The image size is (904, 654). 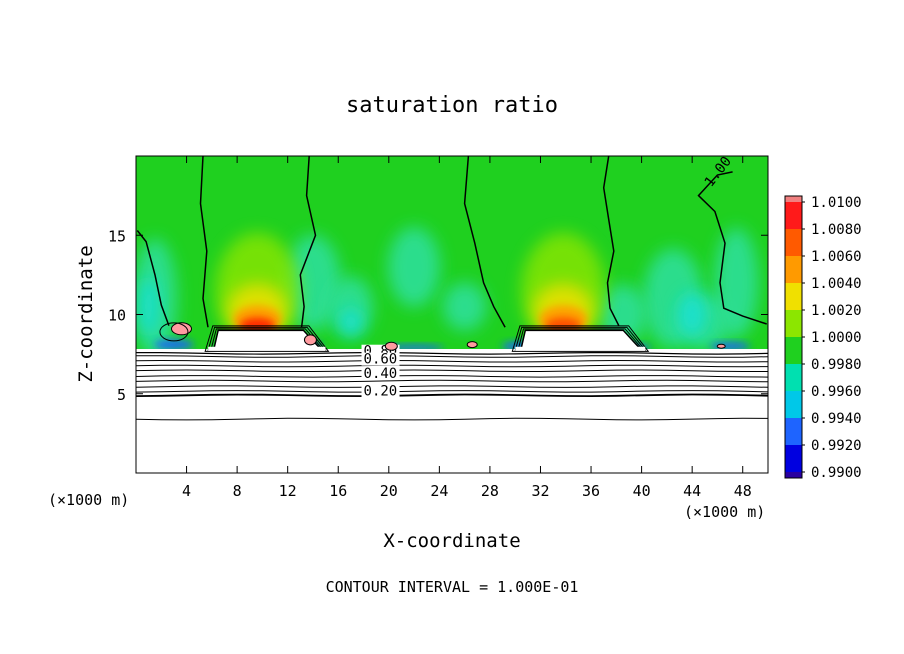 I want to click on colorbar-label: 1.0080, so click(x=836, y=230).